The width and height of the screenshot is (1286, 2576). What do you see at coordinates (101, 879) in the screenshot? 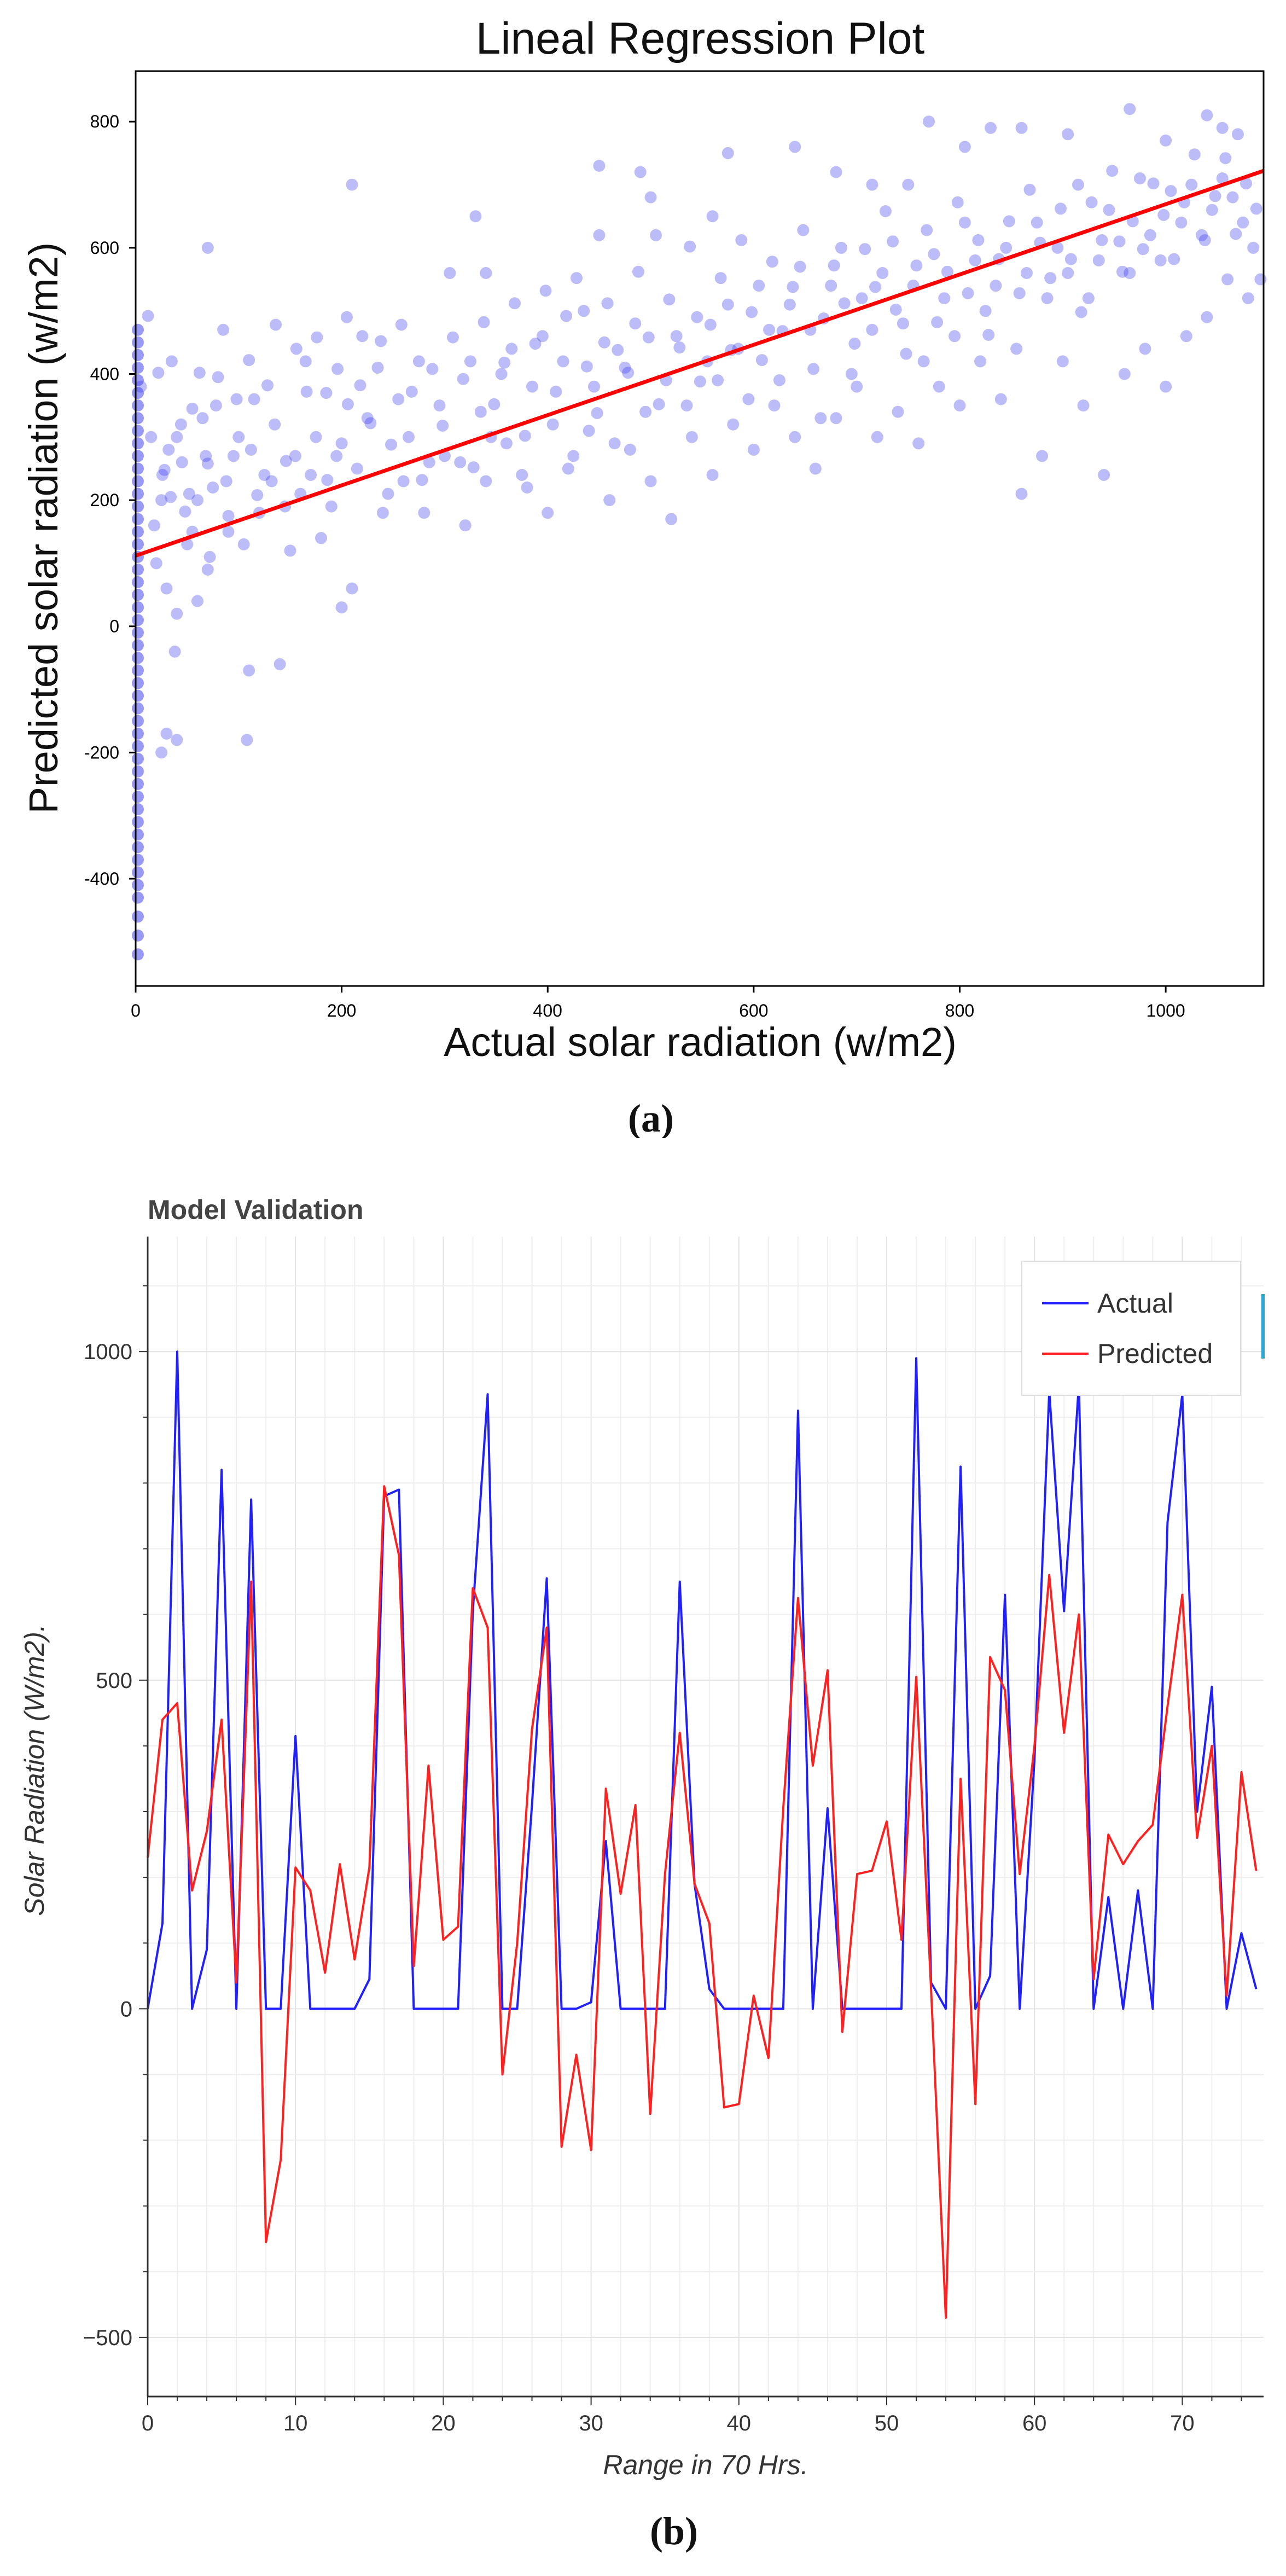
I see `y-tick-label: -400` at bounding box center [101, 879].